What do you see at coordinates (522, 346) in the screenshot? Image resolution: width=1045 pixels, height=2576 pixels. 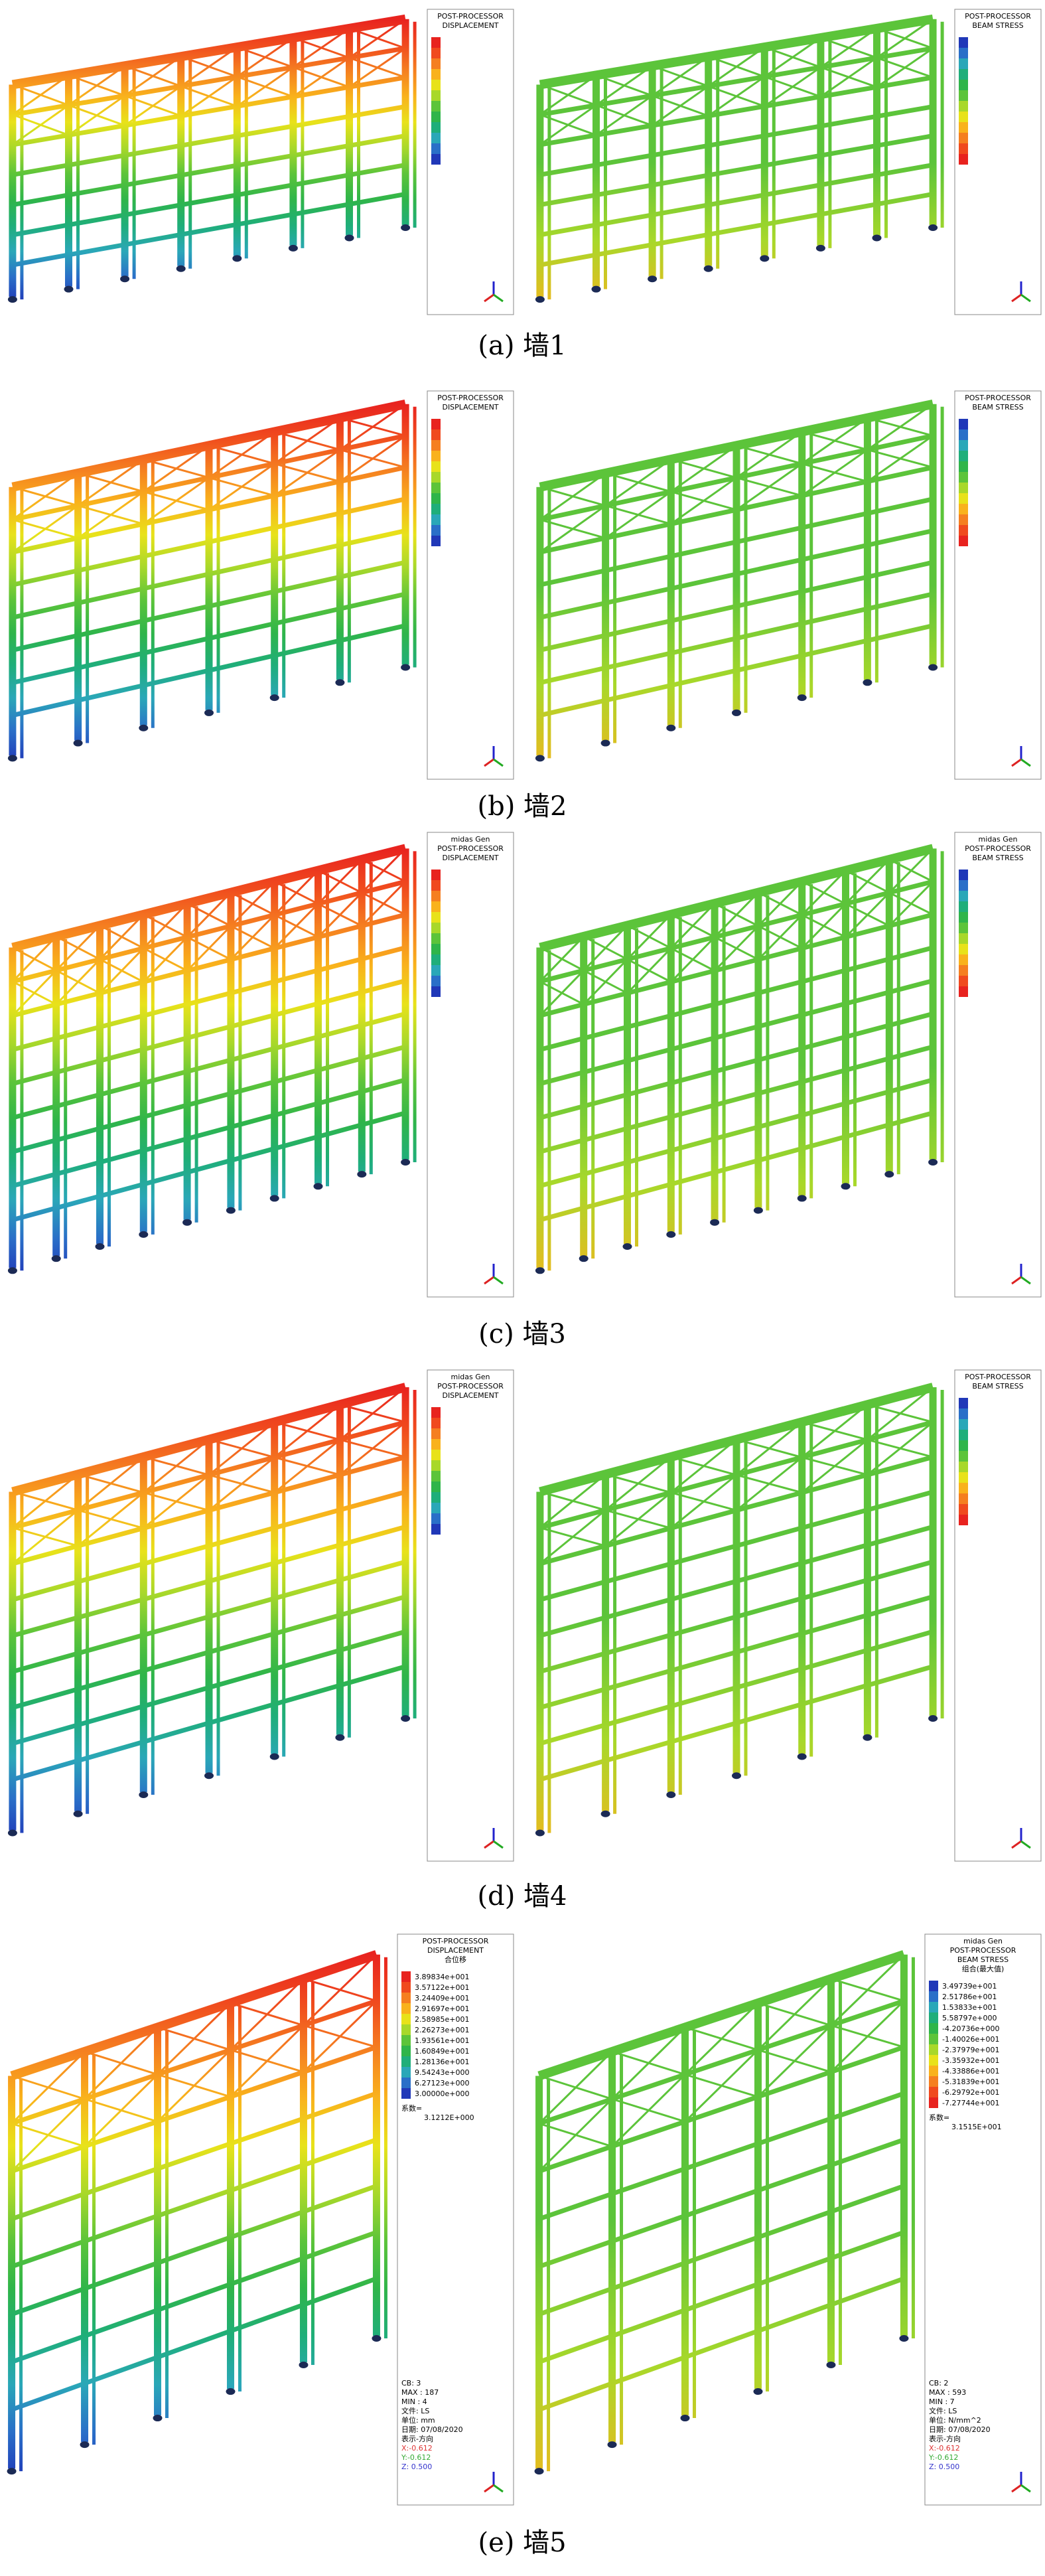 I see `caption: (a) 墙1` at bounding box center [522, 346].